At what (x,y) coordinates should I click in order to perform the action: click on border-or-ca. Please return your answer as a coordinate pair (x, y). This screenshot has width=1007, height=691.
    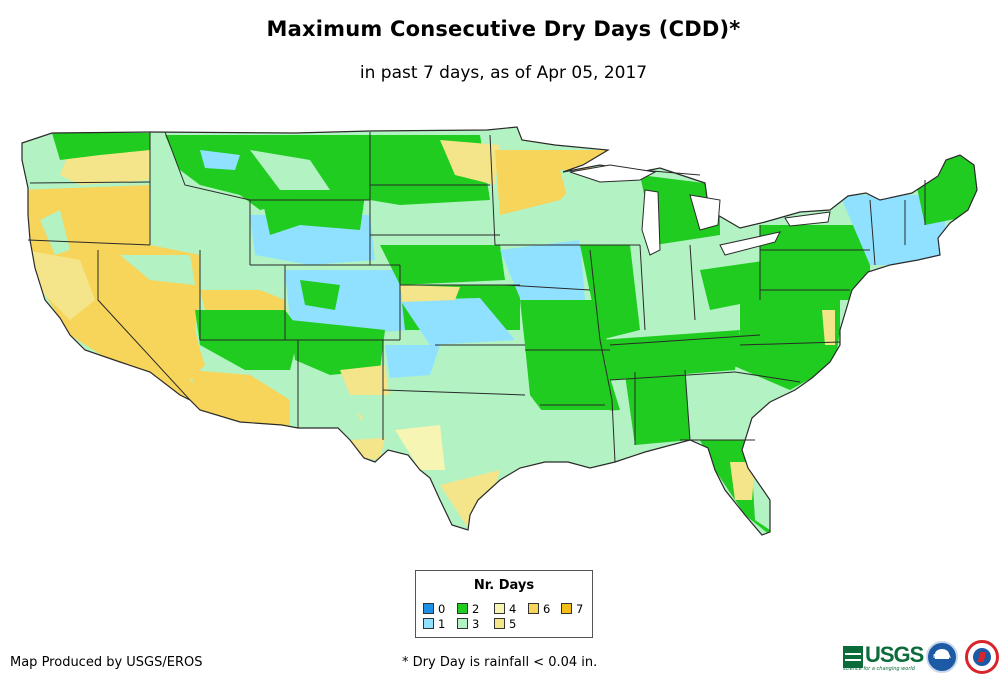
    Looking at the image, I should click on (89, 242).